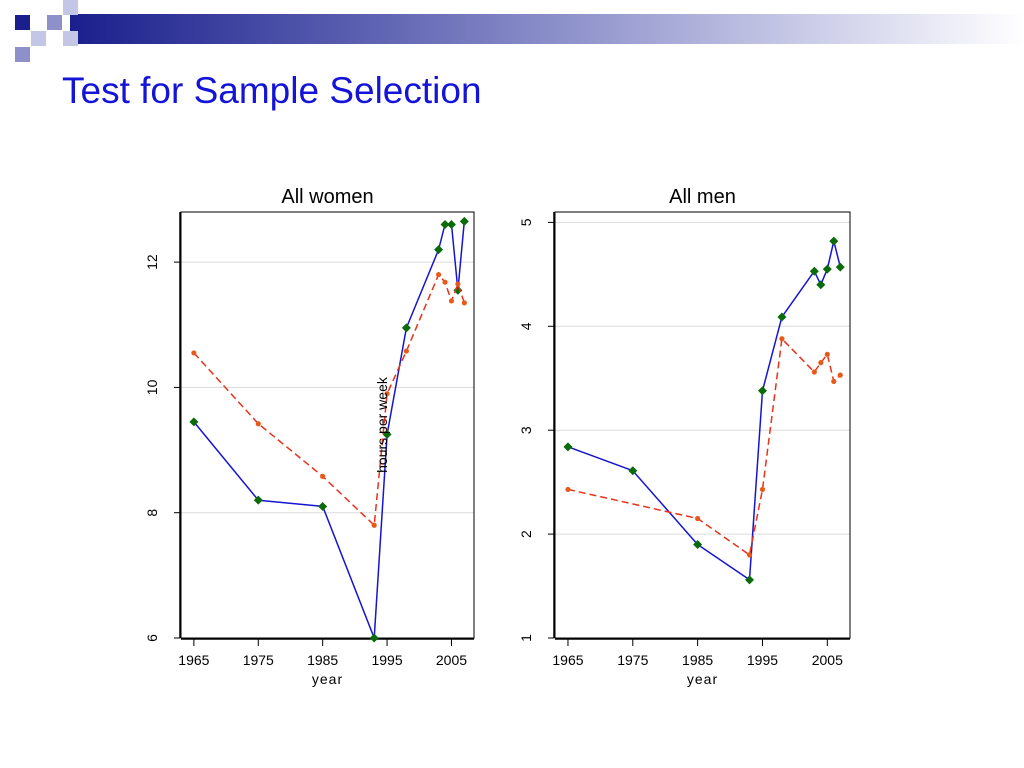 Image resolution: width=1024 pixels, height=768 pixels. Describe the element at coordinates (632, 660) in the screenshot. I see `chart-2-x-tick-label: 1975` at that location.